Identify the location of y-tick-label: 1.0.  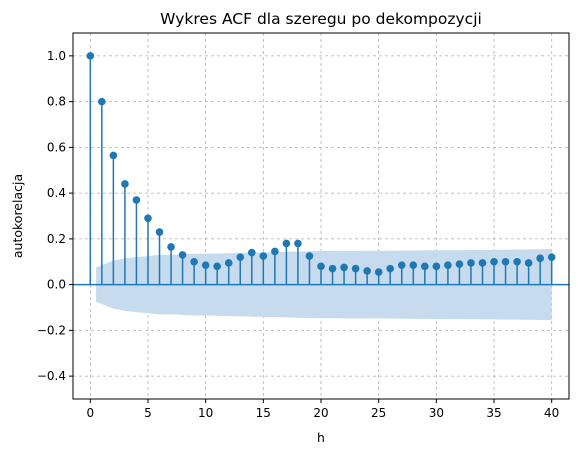
(56, 56).